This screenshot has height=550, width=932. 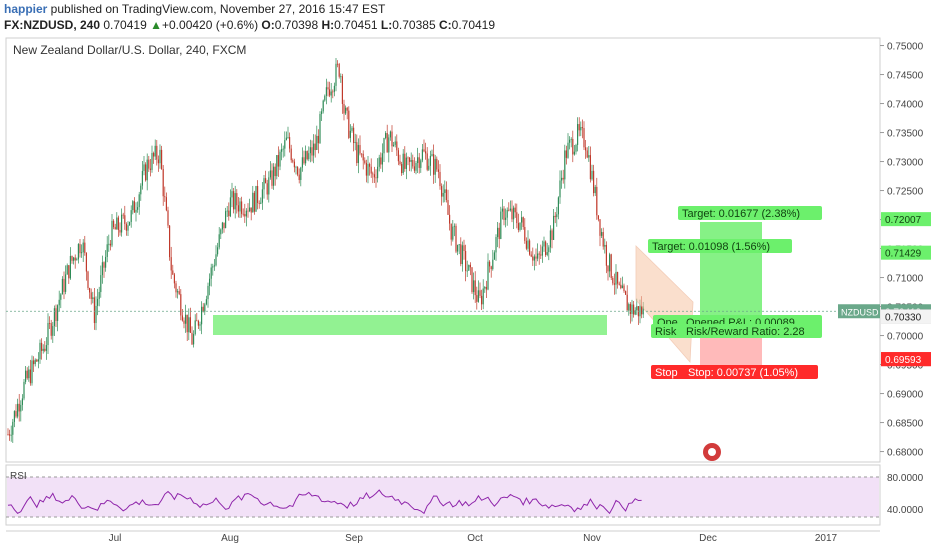 What do you see at coordinates (26, 9) in the screenshot?
I see `author-link: happier` at bounding box center [26, 9].